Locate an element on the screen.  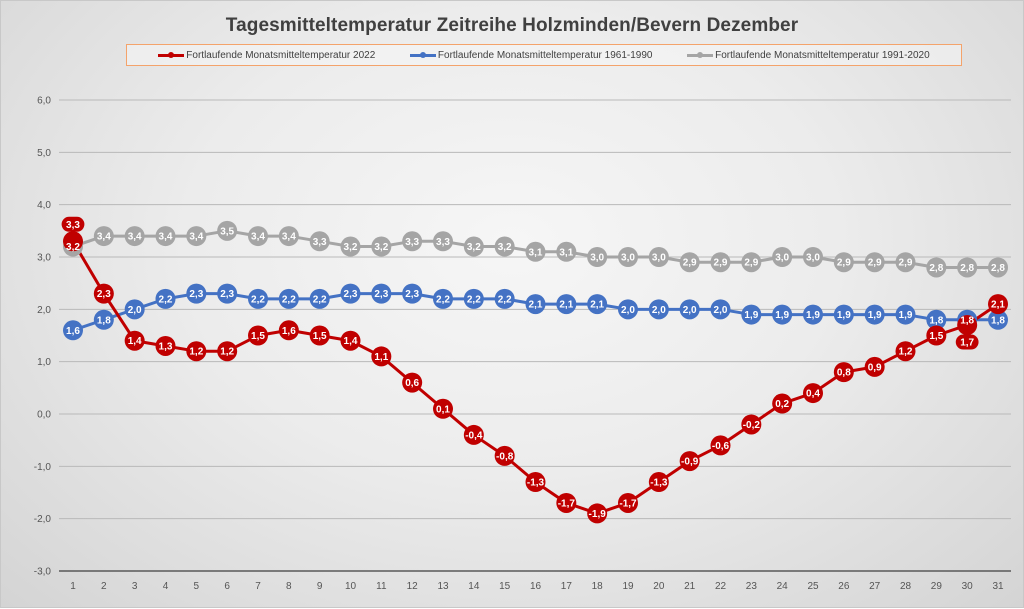
data-label: 2,9 is located at coordinates (875, 263).